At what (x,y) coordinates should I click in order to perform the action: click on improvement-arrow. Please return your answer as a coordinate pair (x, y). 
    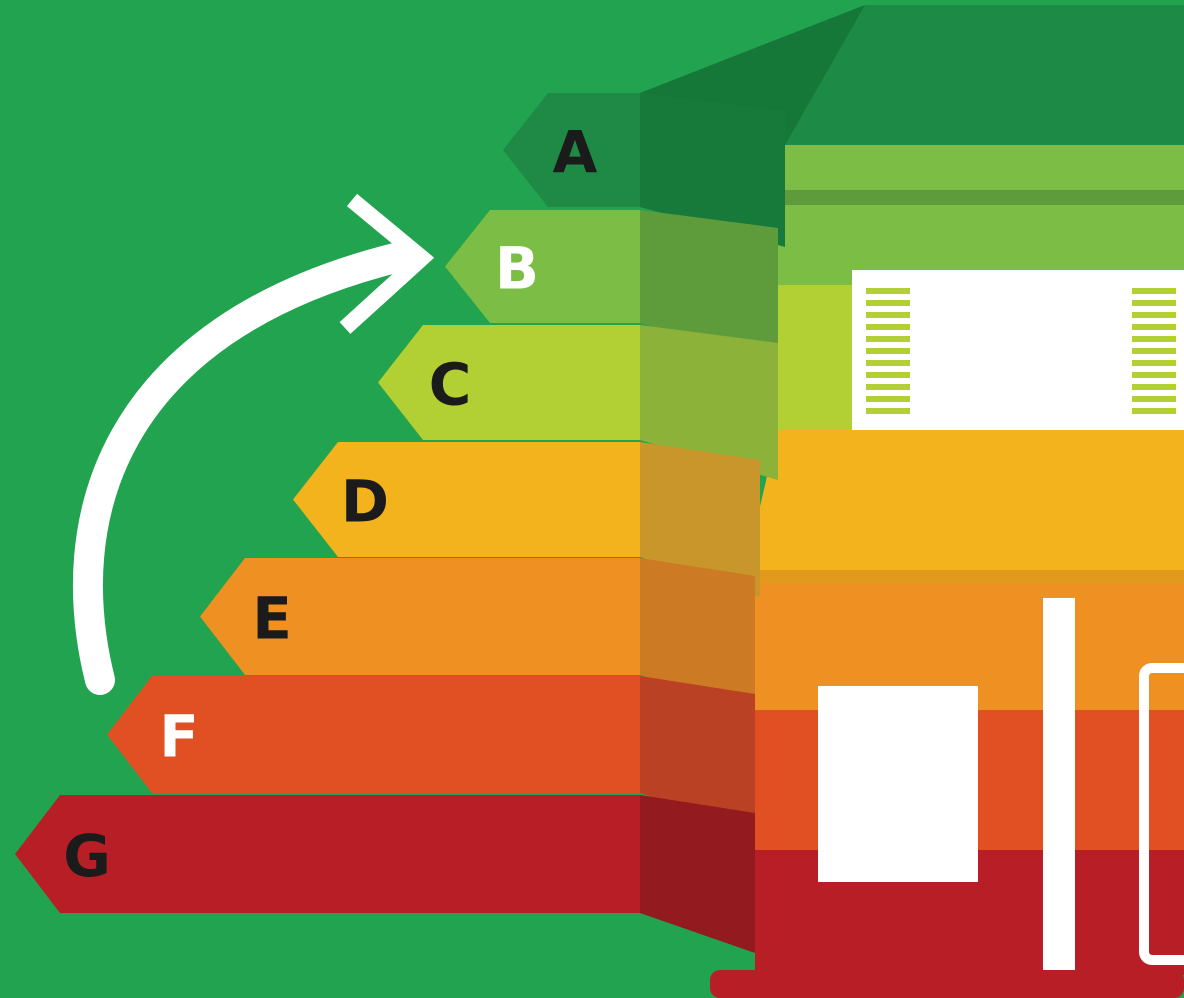
    Looking at the image, I should click on (241, 469).